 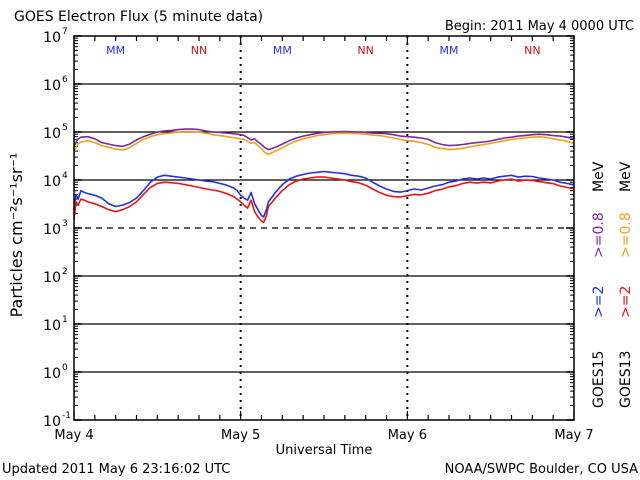 I want to click on x-tick-label: May 4, so click(x=73, y=435).